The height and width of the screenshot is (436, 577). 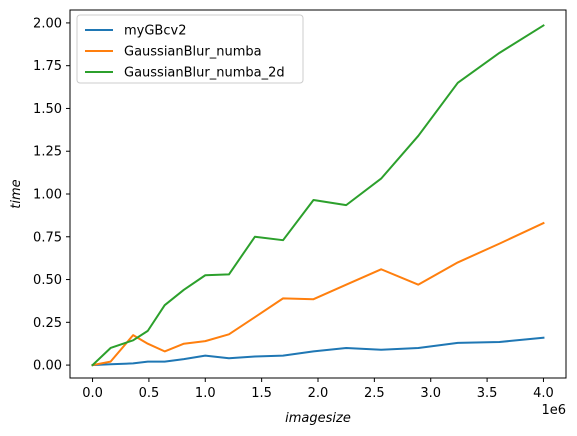 I want to click on x-tick-label: 4.0, so click(x=543, y=393).